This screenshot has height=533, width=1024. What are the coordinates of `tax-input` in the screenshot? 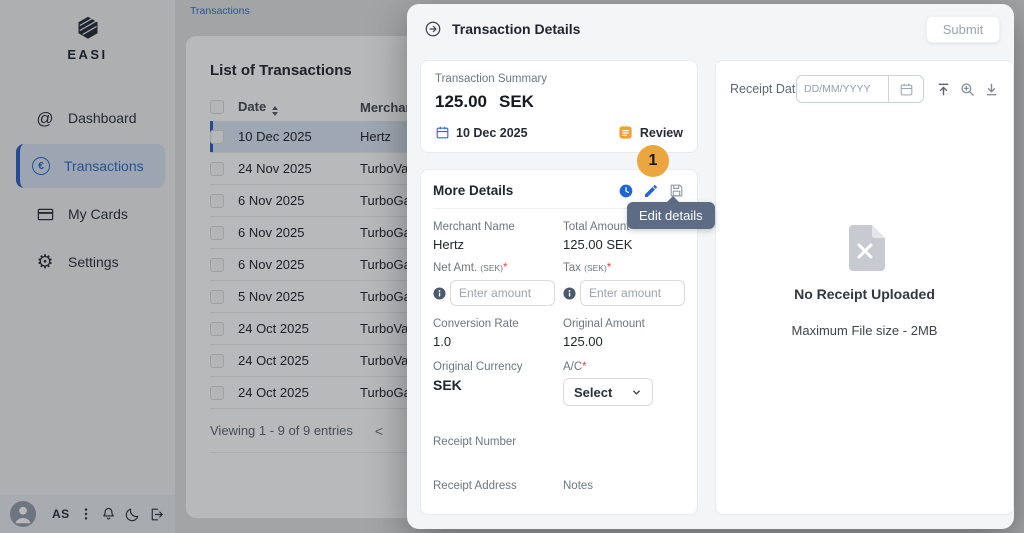 It's located at (632, 293).